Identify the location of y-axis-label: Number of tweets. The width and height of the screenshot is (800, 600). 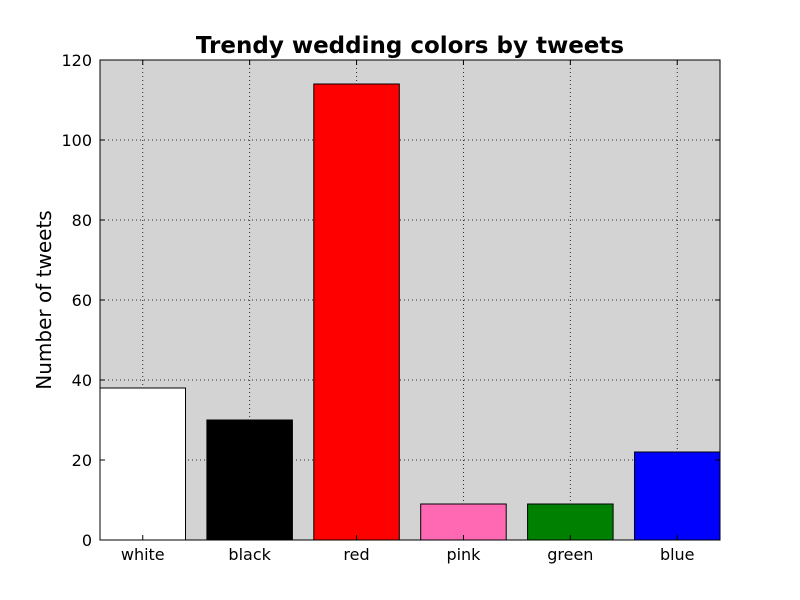
(44, 299).